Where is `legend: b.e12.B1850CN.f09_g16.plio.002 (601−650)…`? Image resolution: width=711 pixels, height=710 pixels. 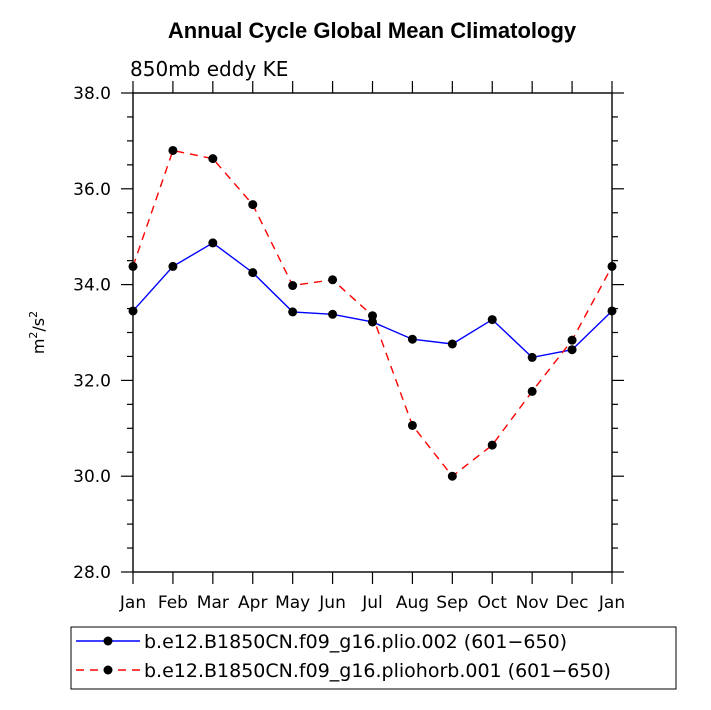
legend: b.e12.B1850CN.f09_g16.plio.002 (601−650)… is located at coordinates (373, 658).